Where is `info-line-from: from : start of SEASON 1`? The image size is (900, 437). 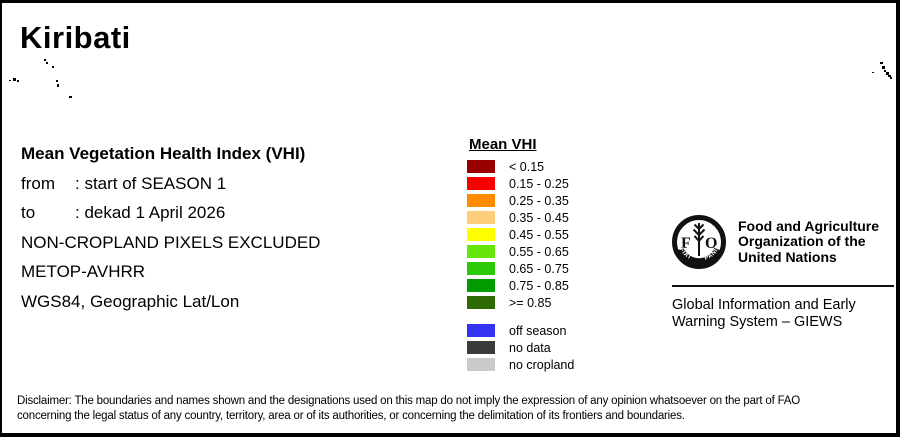
info-line-from: from : start of SEASON 1 is located at coordinates (170, 184).